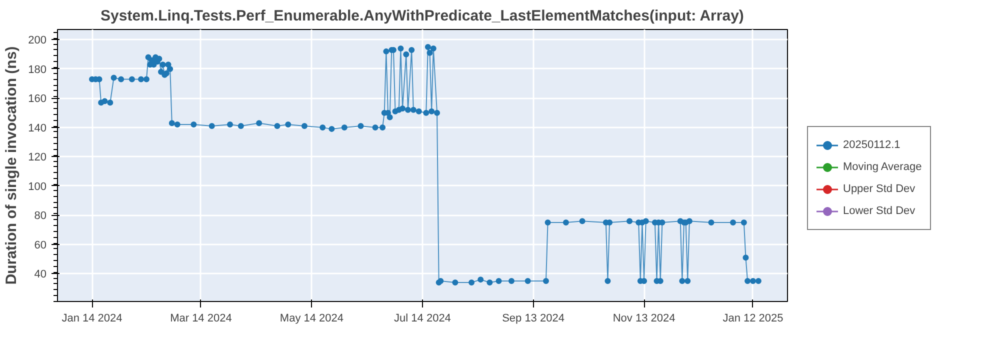  Describe the element at coordinates (312, 318) in the screenshot. I see `x-tick-label: May 14 2024` at that location.